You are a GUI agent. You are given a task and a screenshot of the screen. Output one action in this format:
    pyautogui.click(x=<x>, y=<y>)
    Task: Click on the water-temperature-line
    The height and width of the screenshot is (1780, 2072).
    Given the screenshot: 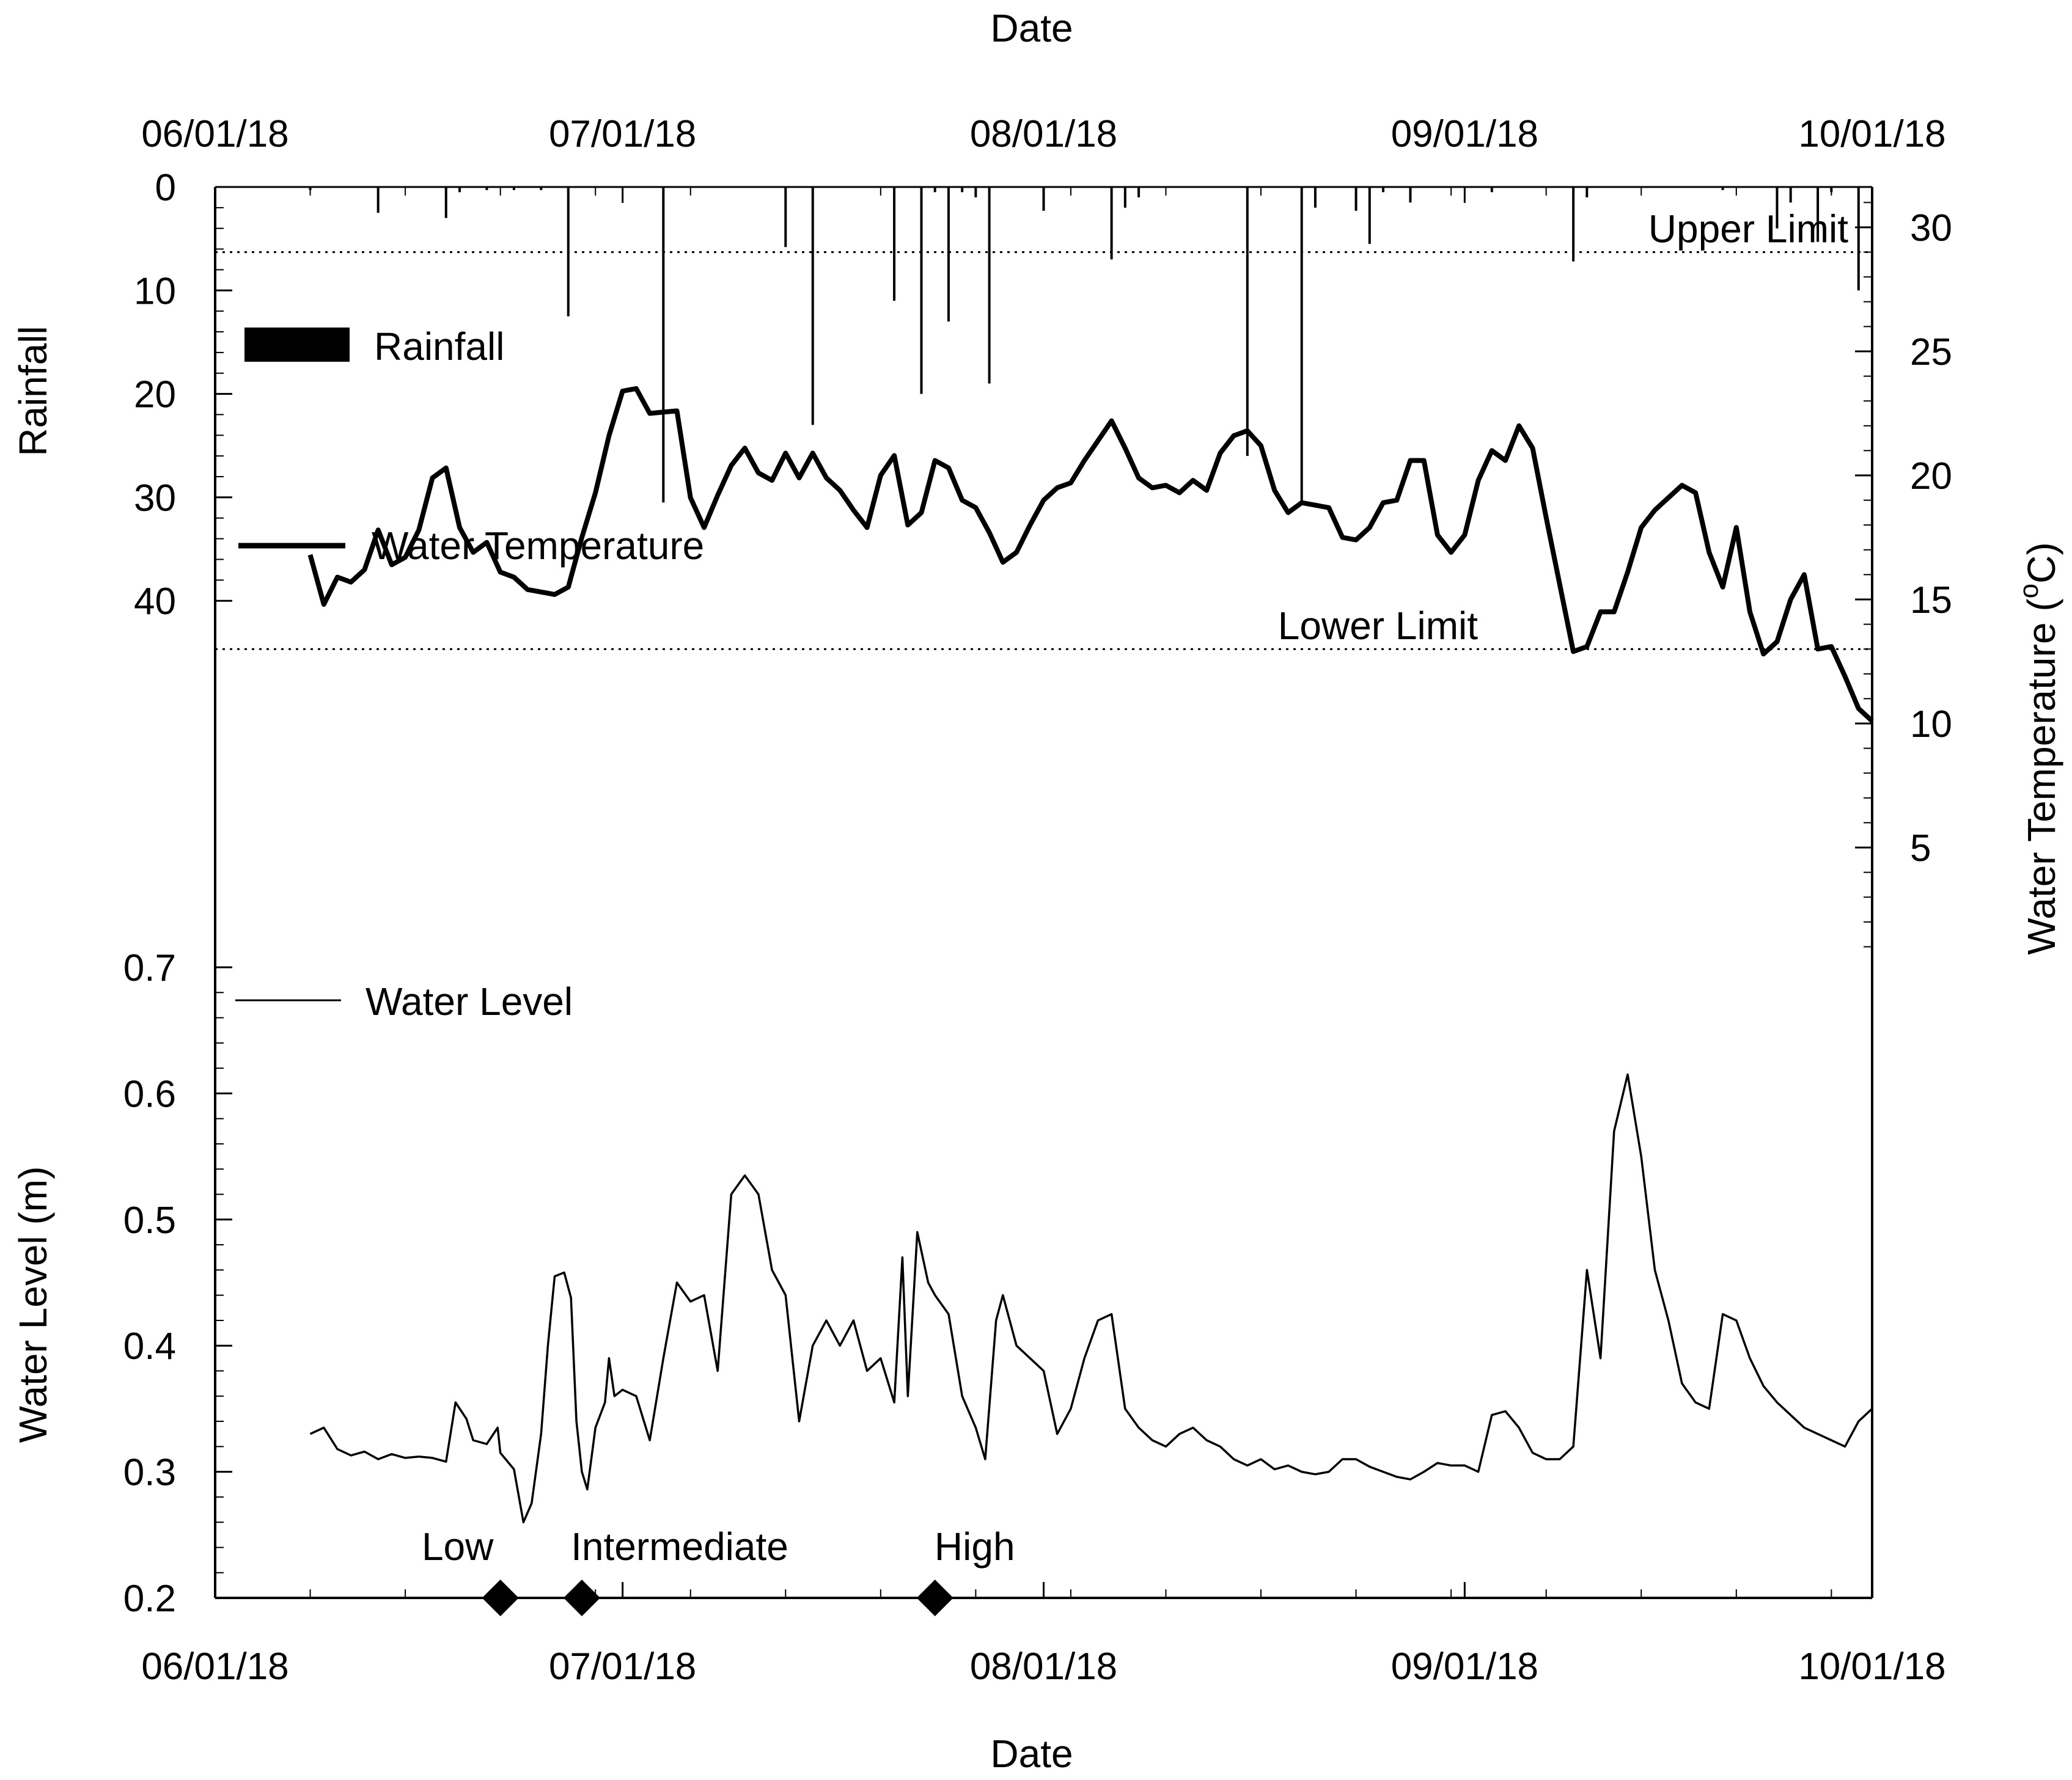 What is the action you would take?
    pyautogui.click(x=1090, y=554)
    